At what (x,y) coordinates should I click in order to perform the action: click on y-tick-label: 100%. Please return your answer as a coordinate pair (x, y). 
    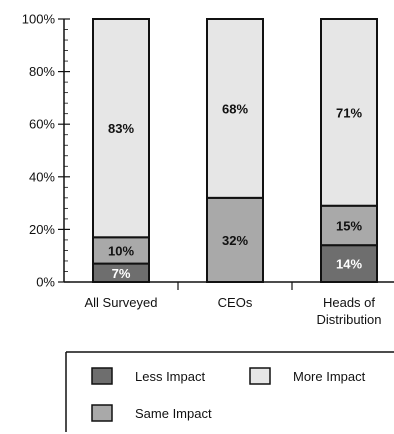
    Looking at the image, I should click on (39, 19).